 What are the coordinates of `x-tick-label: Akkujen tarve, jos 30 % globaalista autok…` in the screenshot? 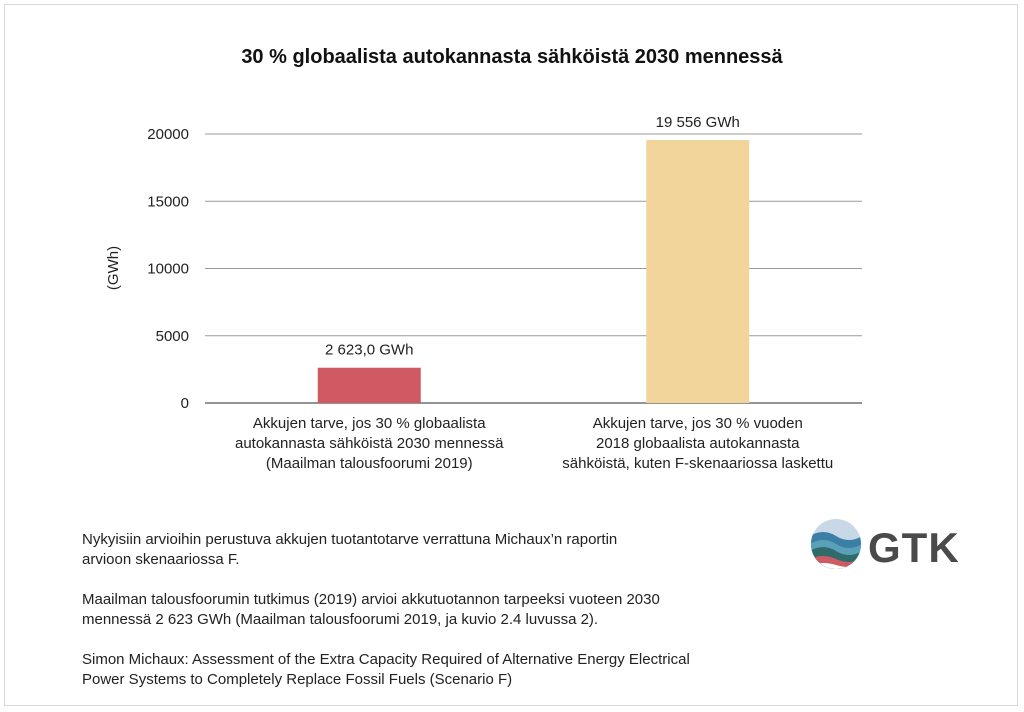 It's located at (369, 444).